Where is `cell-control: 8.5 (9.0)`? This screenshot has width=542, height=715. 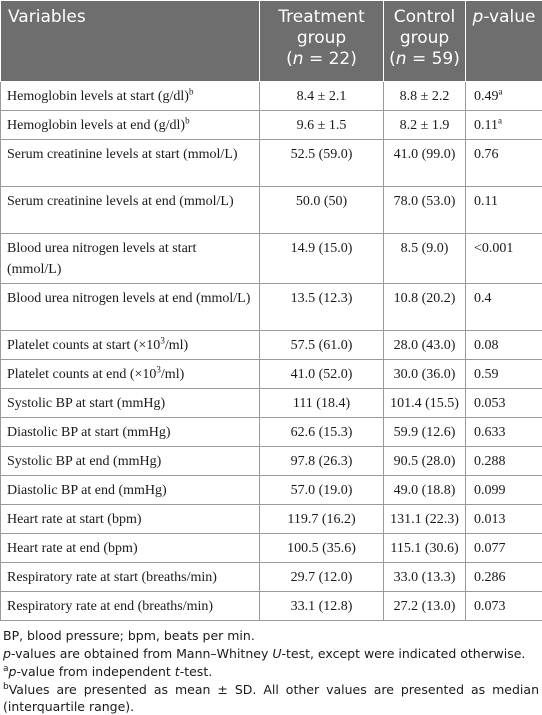
cell-control: 8.5 (9.0) is located at coordinates (425, 259).